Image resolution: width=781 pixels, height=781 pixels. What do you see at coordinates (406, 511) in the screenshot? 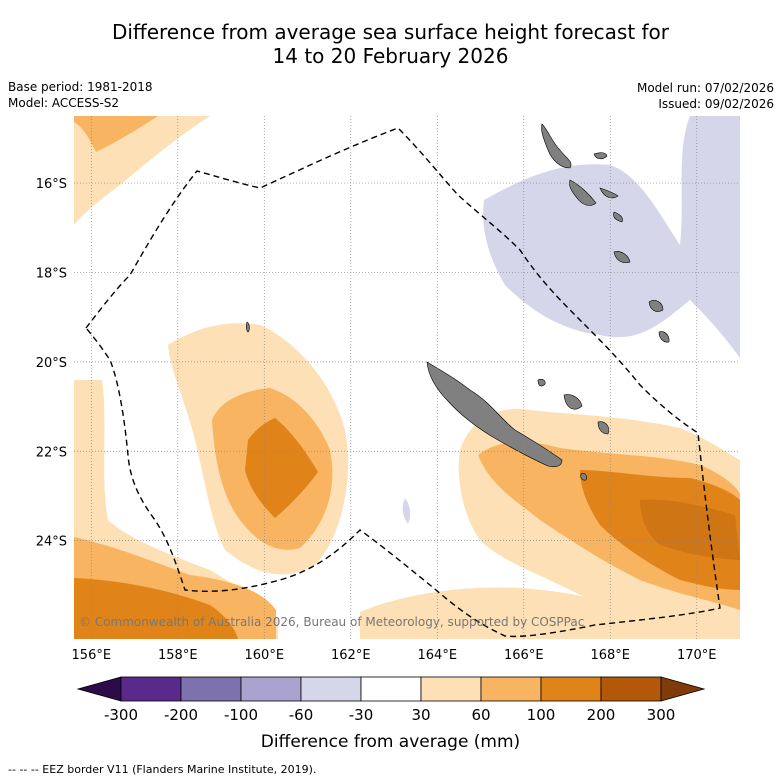
I see `contour-negative-small` at bounding box center [406, 511].